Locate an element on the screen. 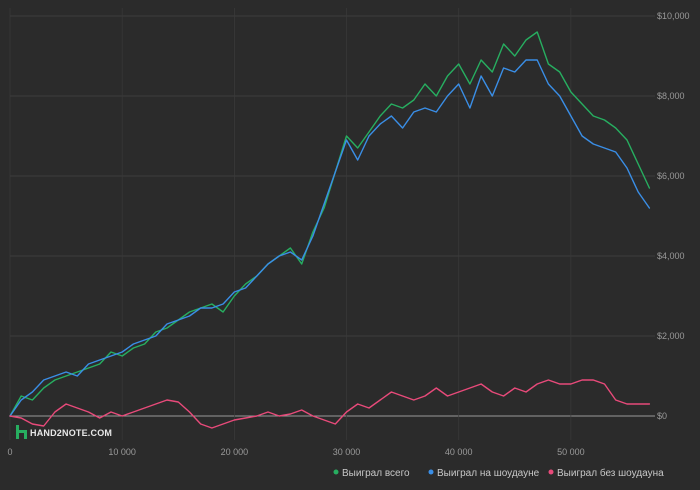 The image size is (700, 490). y-axis-ticks: $0 $2,000 $4,000 $6,000 $8,000 $10,000 is located at coordinates (673, 216).